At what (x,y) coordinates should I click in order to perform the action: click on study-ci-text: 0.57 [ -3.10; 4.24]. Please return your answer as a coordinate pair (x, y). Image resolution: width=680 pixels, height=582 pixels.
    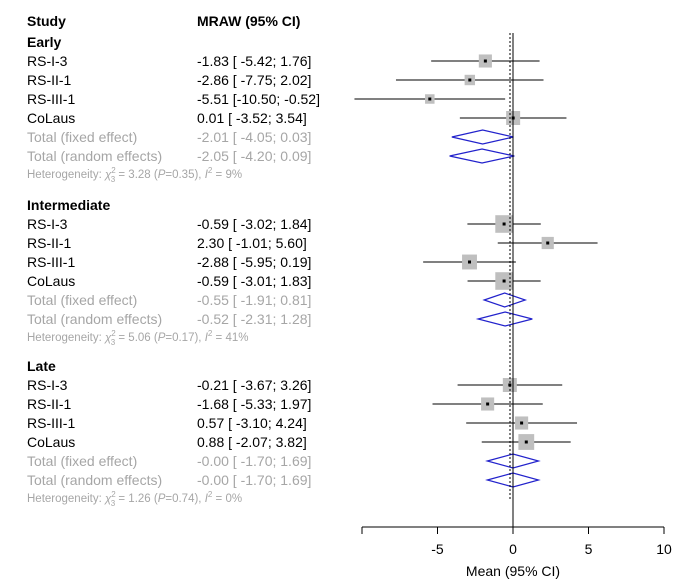
    Looking at the image, I should click on (252, 423).